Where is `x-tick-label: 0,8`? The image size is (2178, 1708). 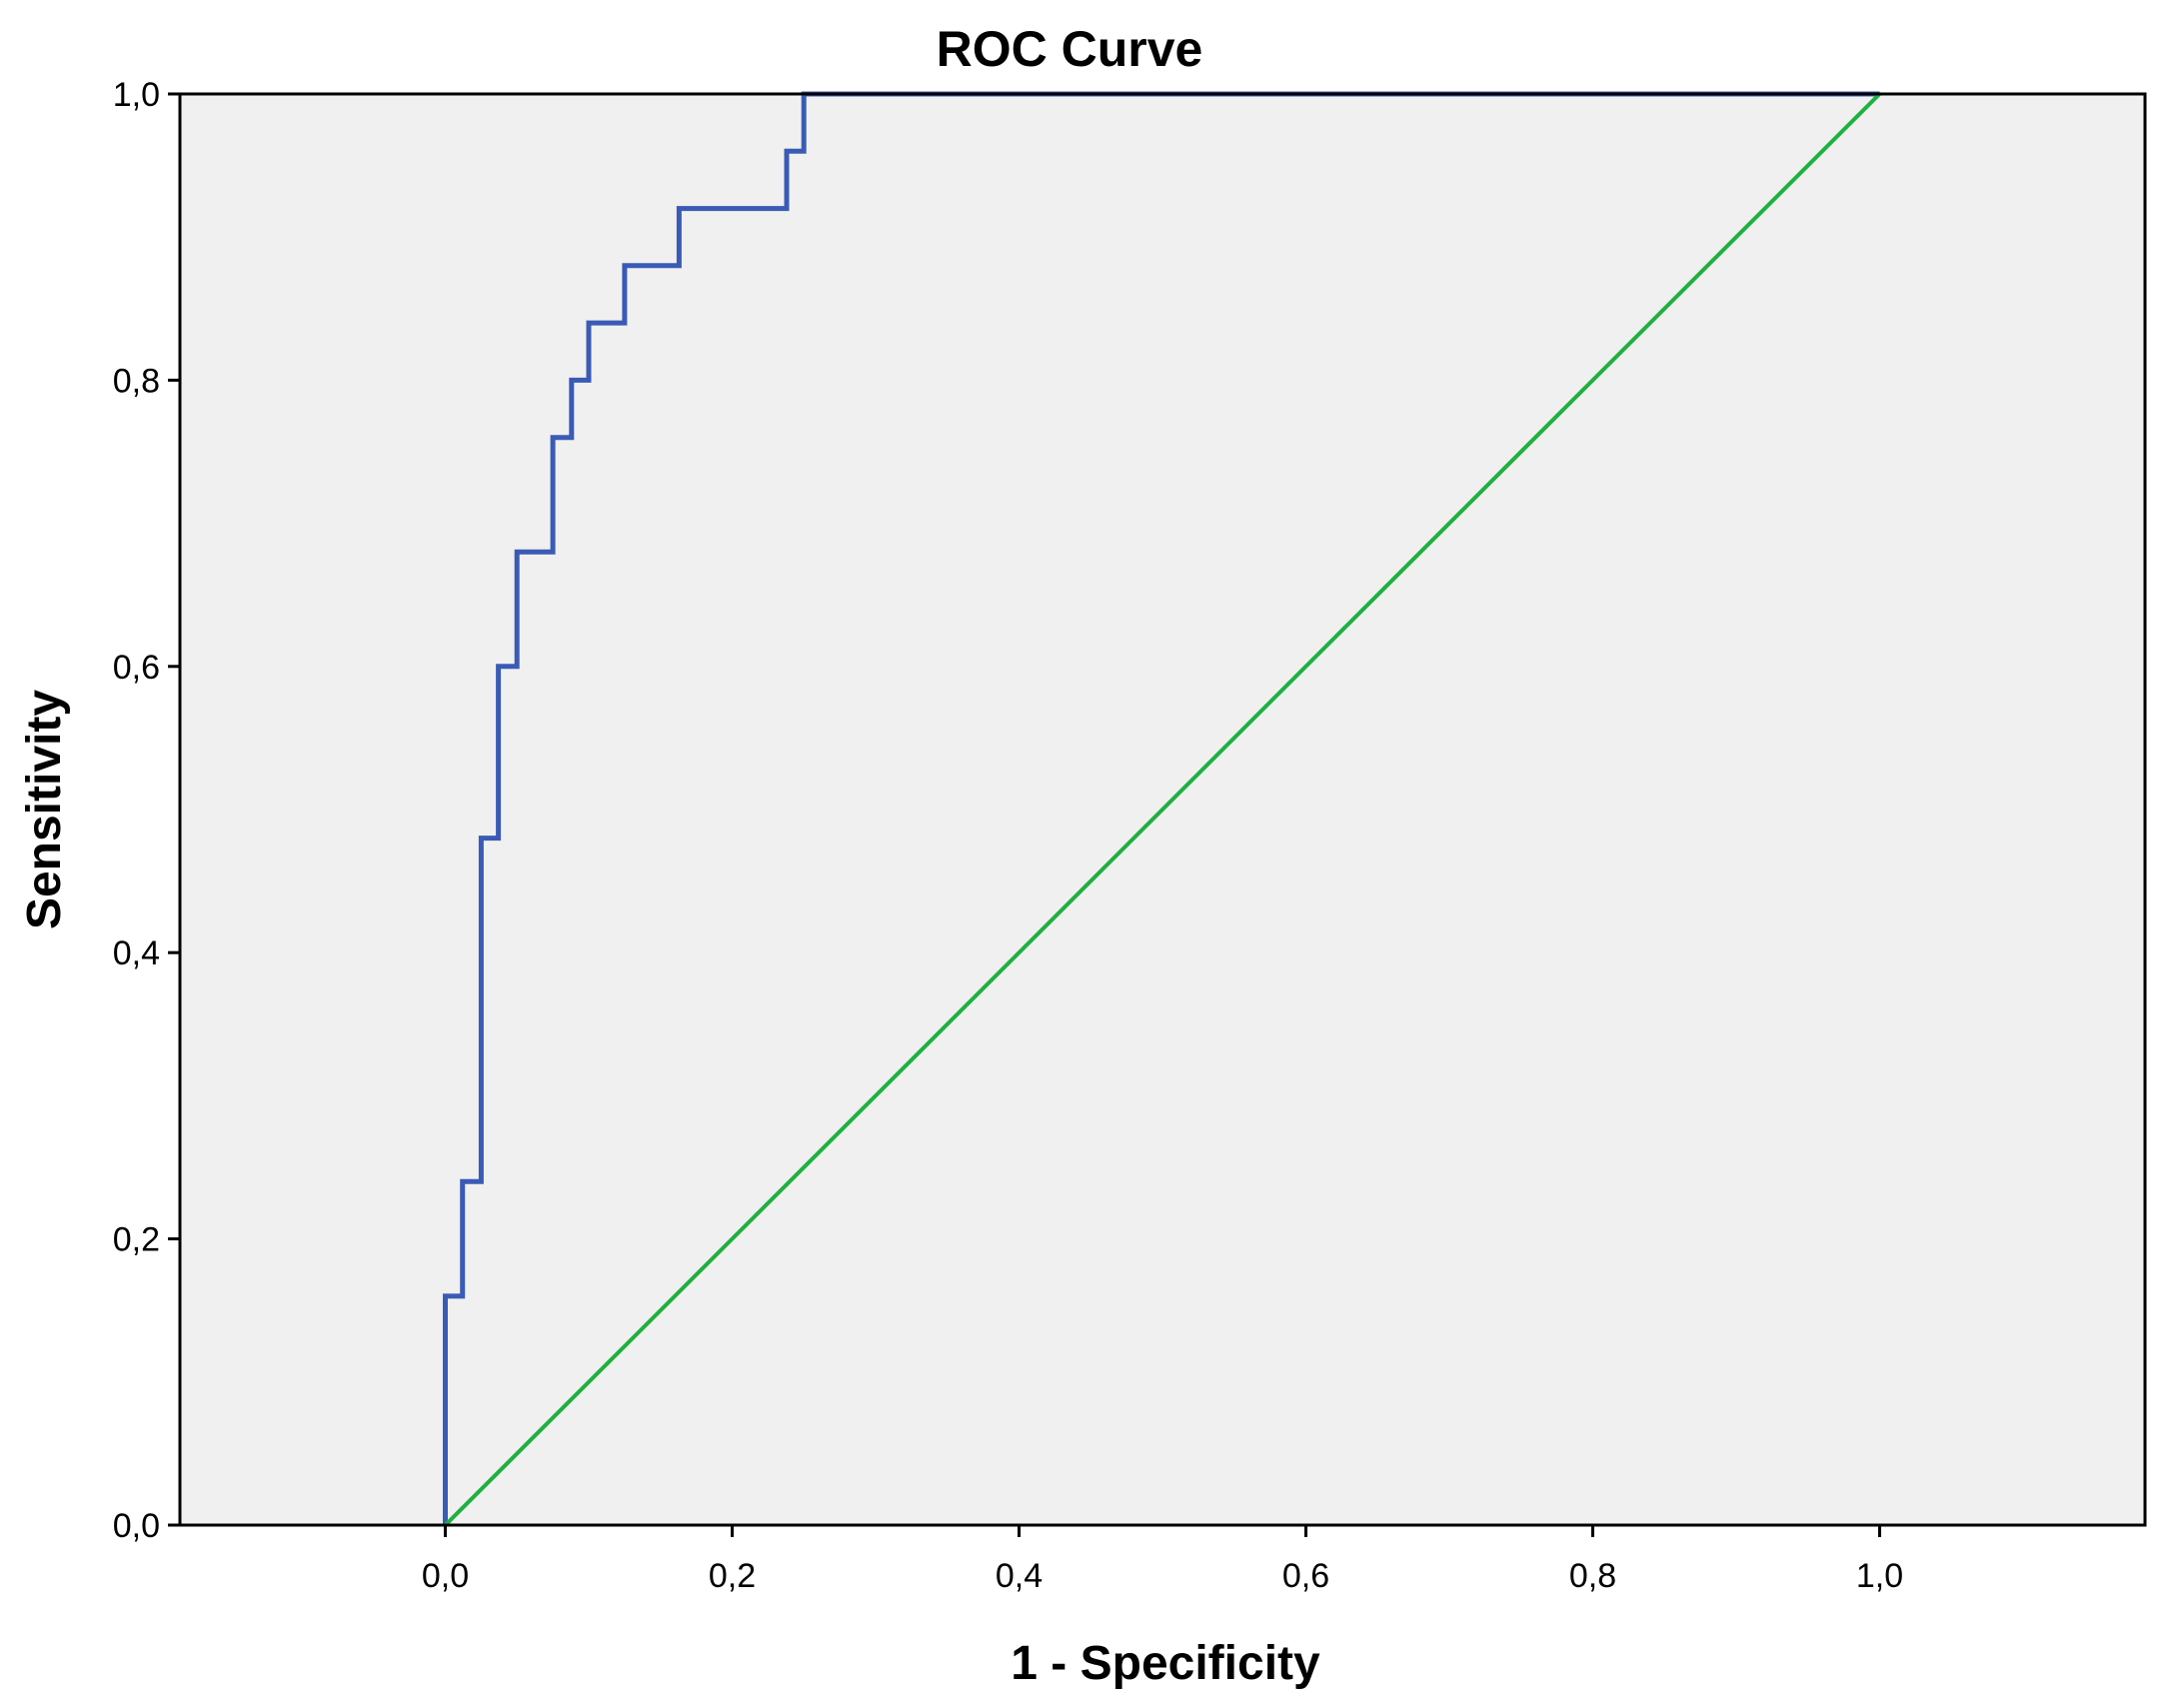 x-tick-label: 0,8 is located at coordinates (1592, 1576).